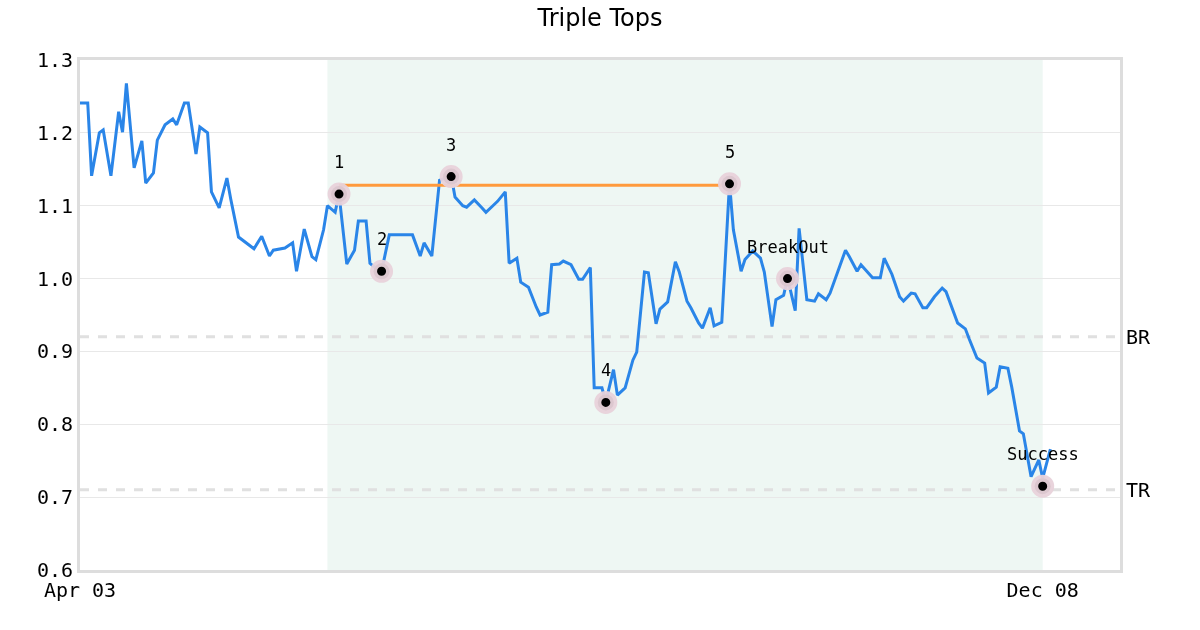 The width and height of the screenshot is (1200, 630). I want to click on ref-line-label: TR, so click(1139, 490).